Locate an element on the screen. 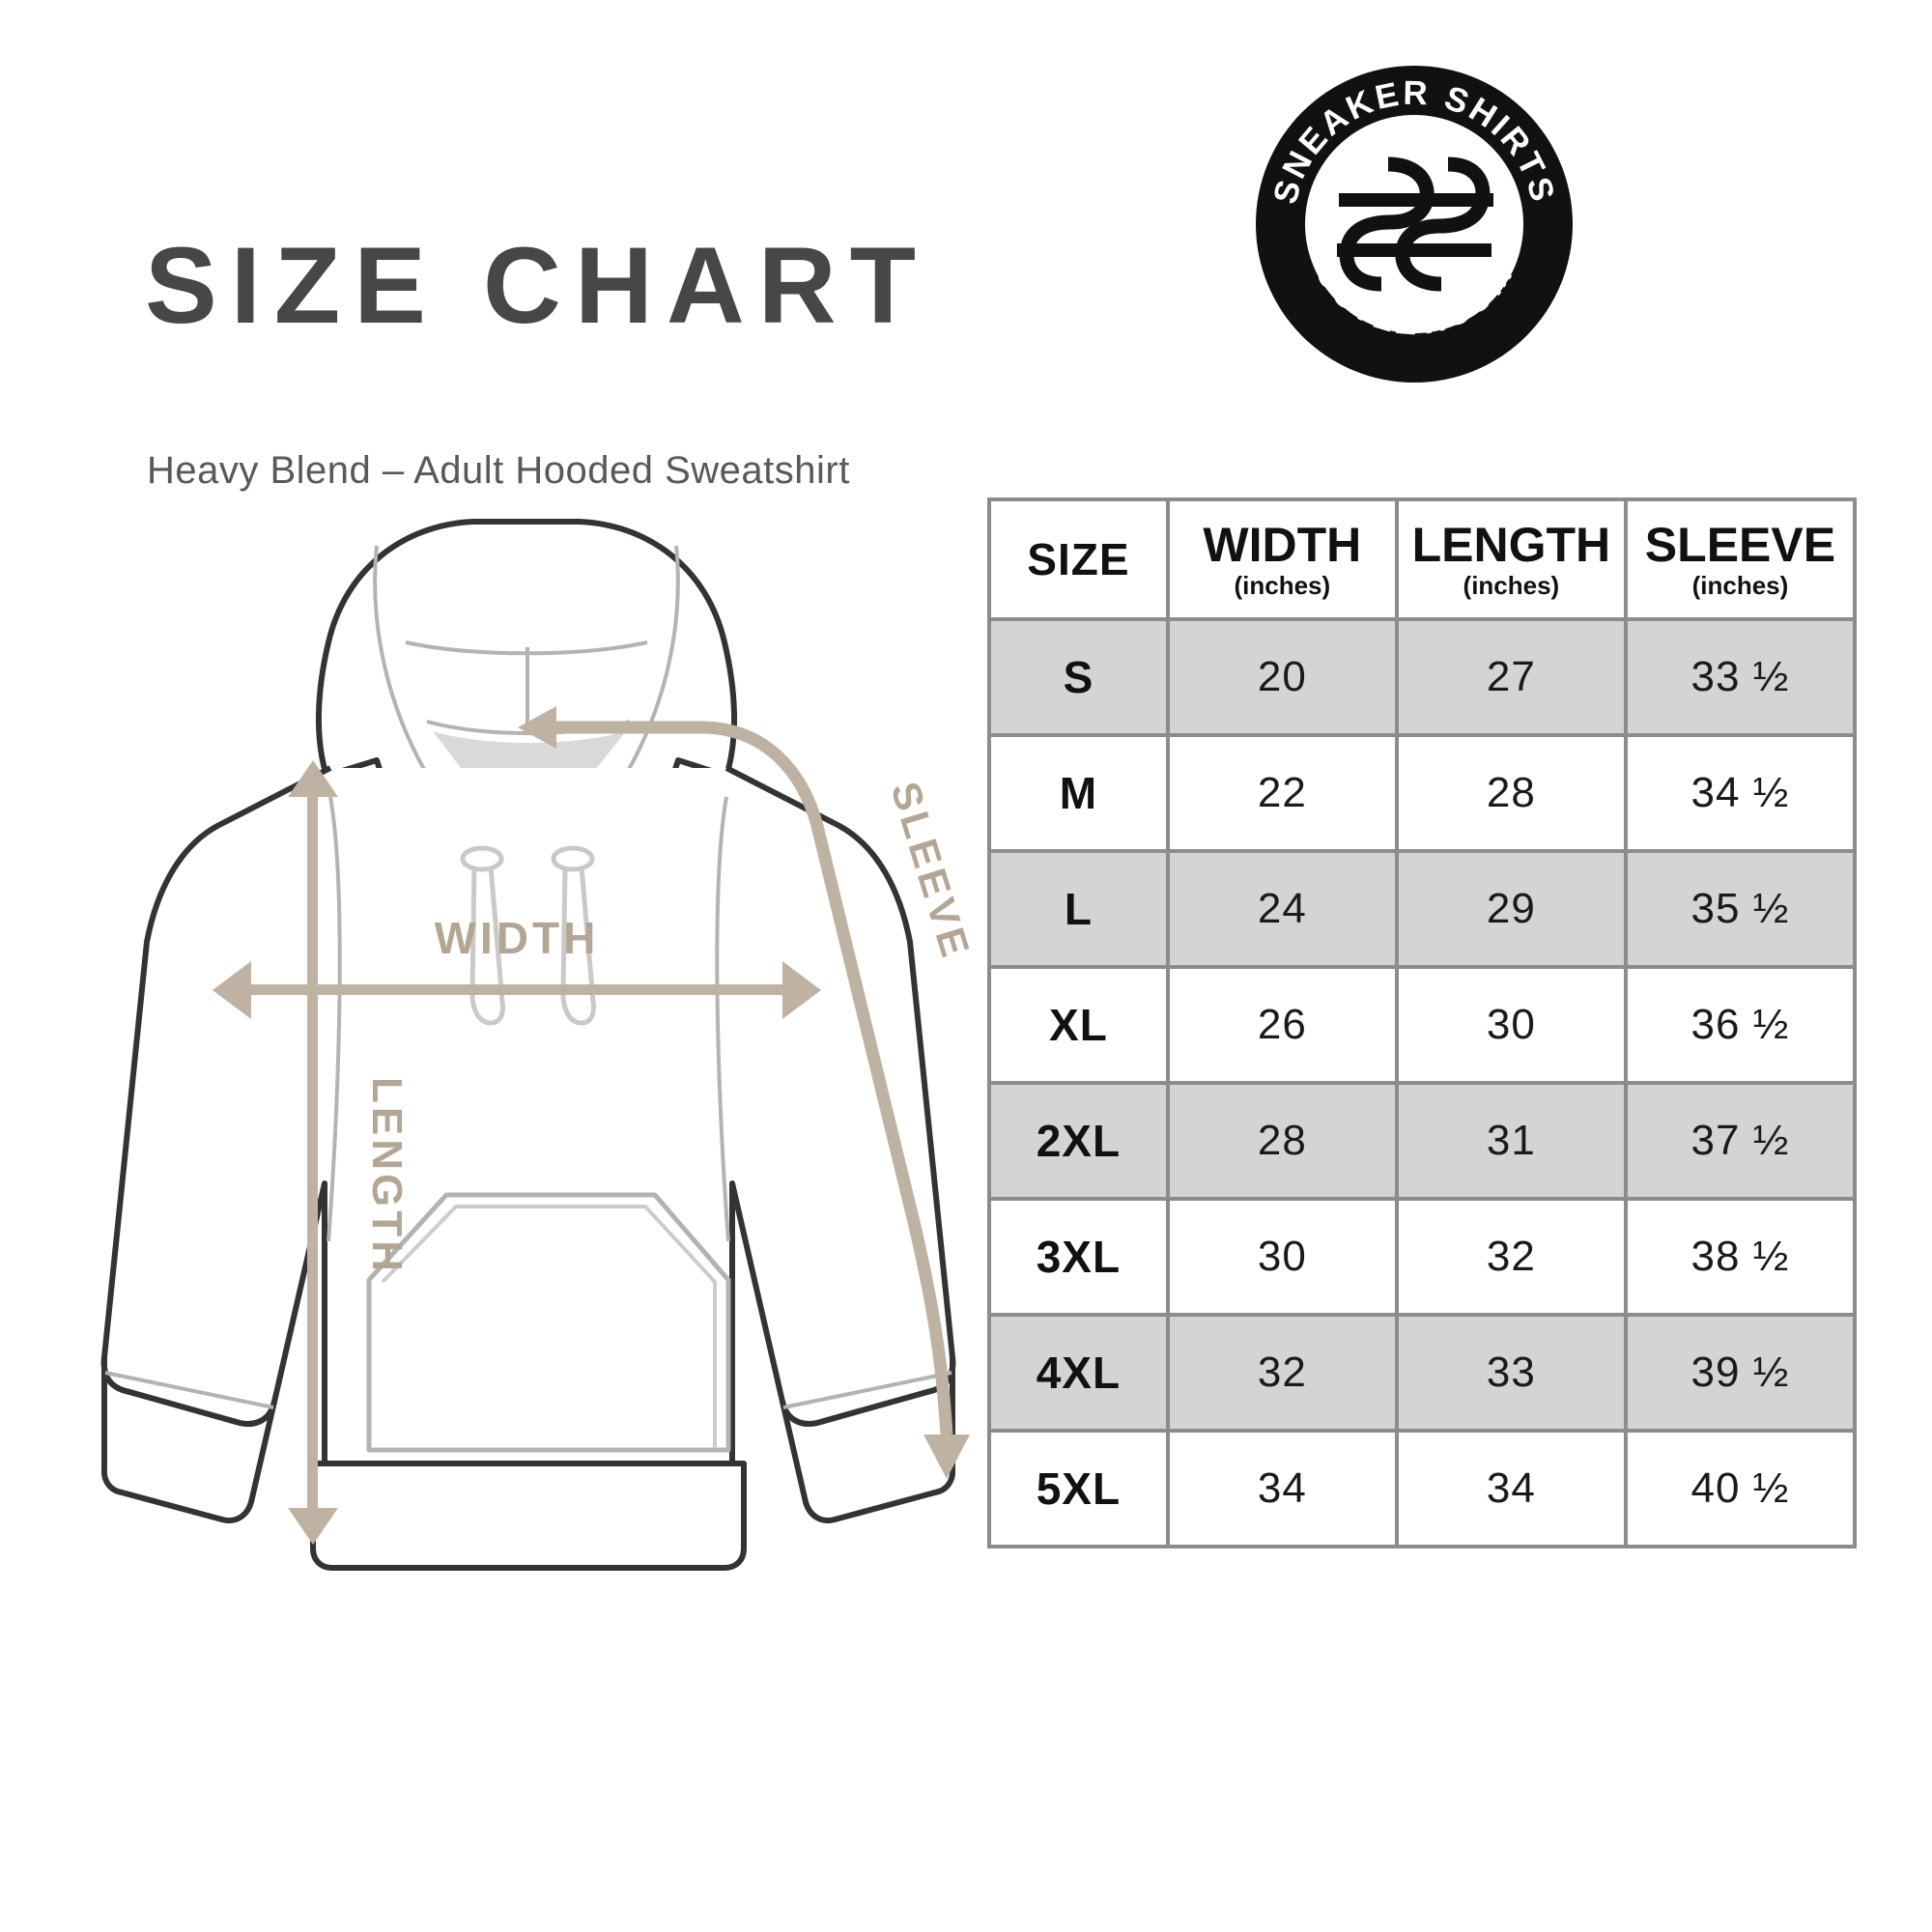  width-cell: 34 is located at coordinates (1282, 1489).